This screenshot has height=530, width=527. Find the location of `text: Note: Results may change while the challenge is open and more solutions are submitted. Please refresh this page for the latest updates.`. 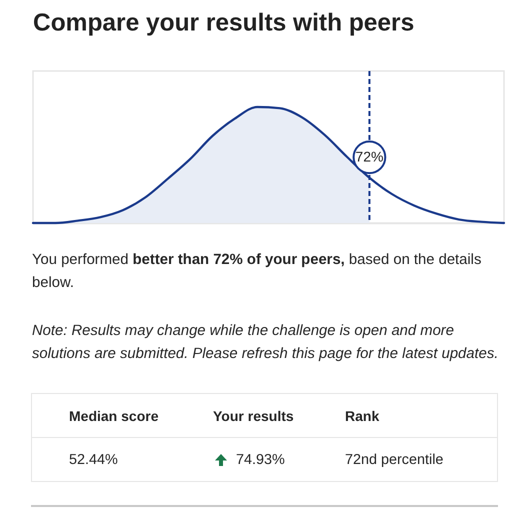

text: Note: Results may change while the challenge is open and more solutions are submitted. Please refresh this page for the latest updates. is located at coordinates (266, 343).